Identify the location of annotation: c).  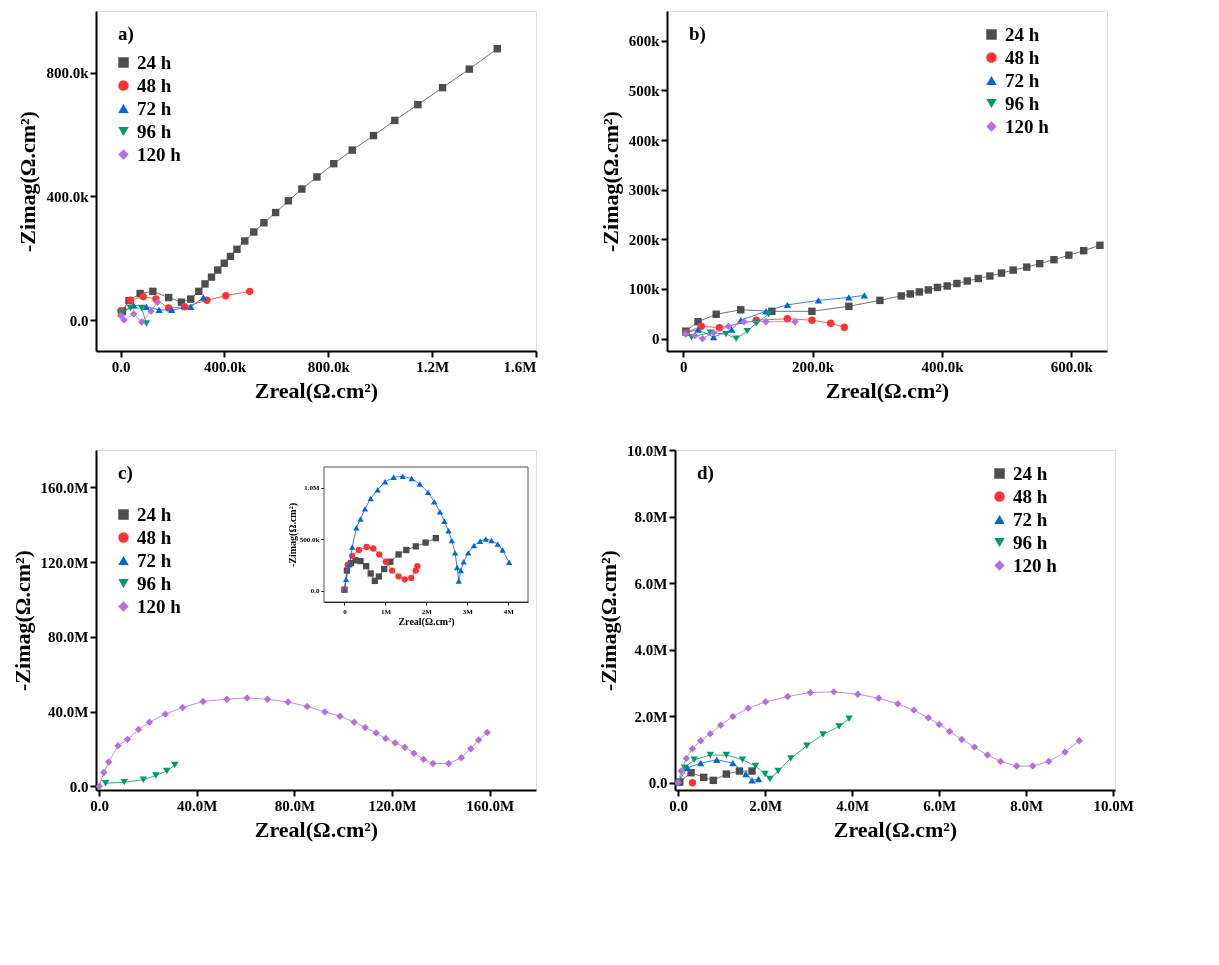
(125, 473).